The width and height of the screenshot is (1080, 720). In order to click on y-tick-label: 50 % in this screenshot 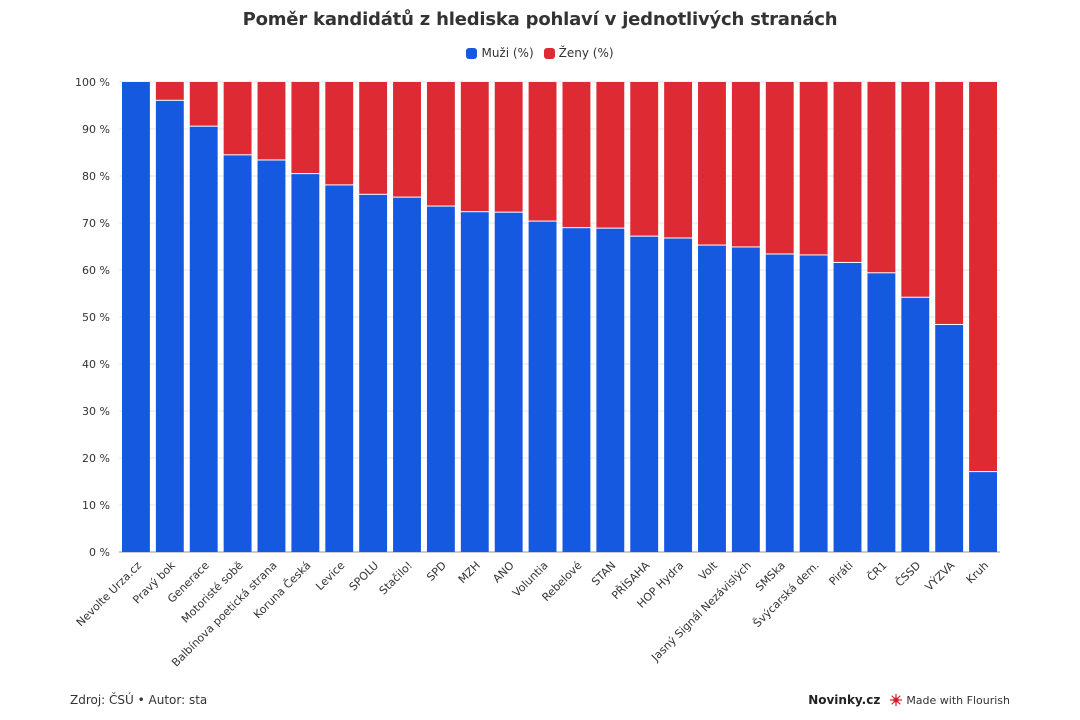, I will do `click(96, 317)`.